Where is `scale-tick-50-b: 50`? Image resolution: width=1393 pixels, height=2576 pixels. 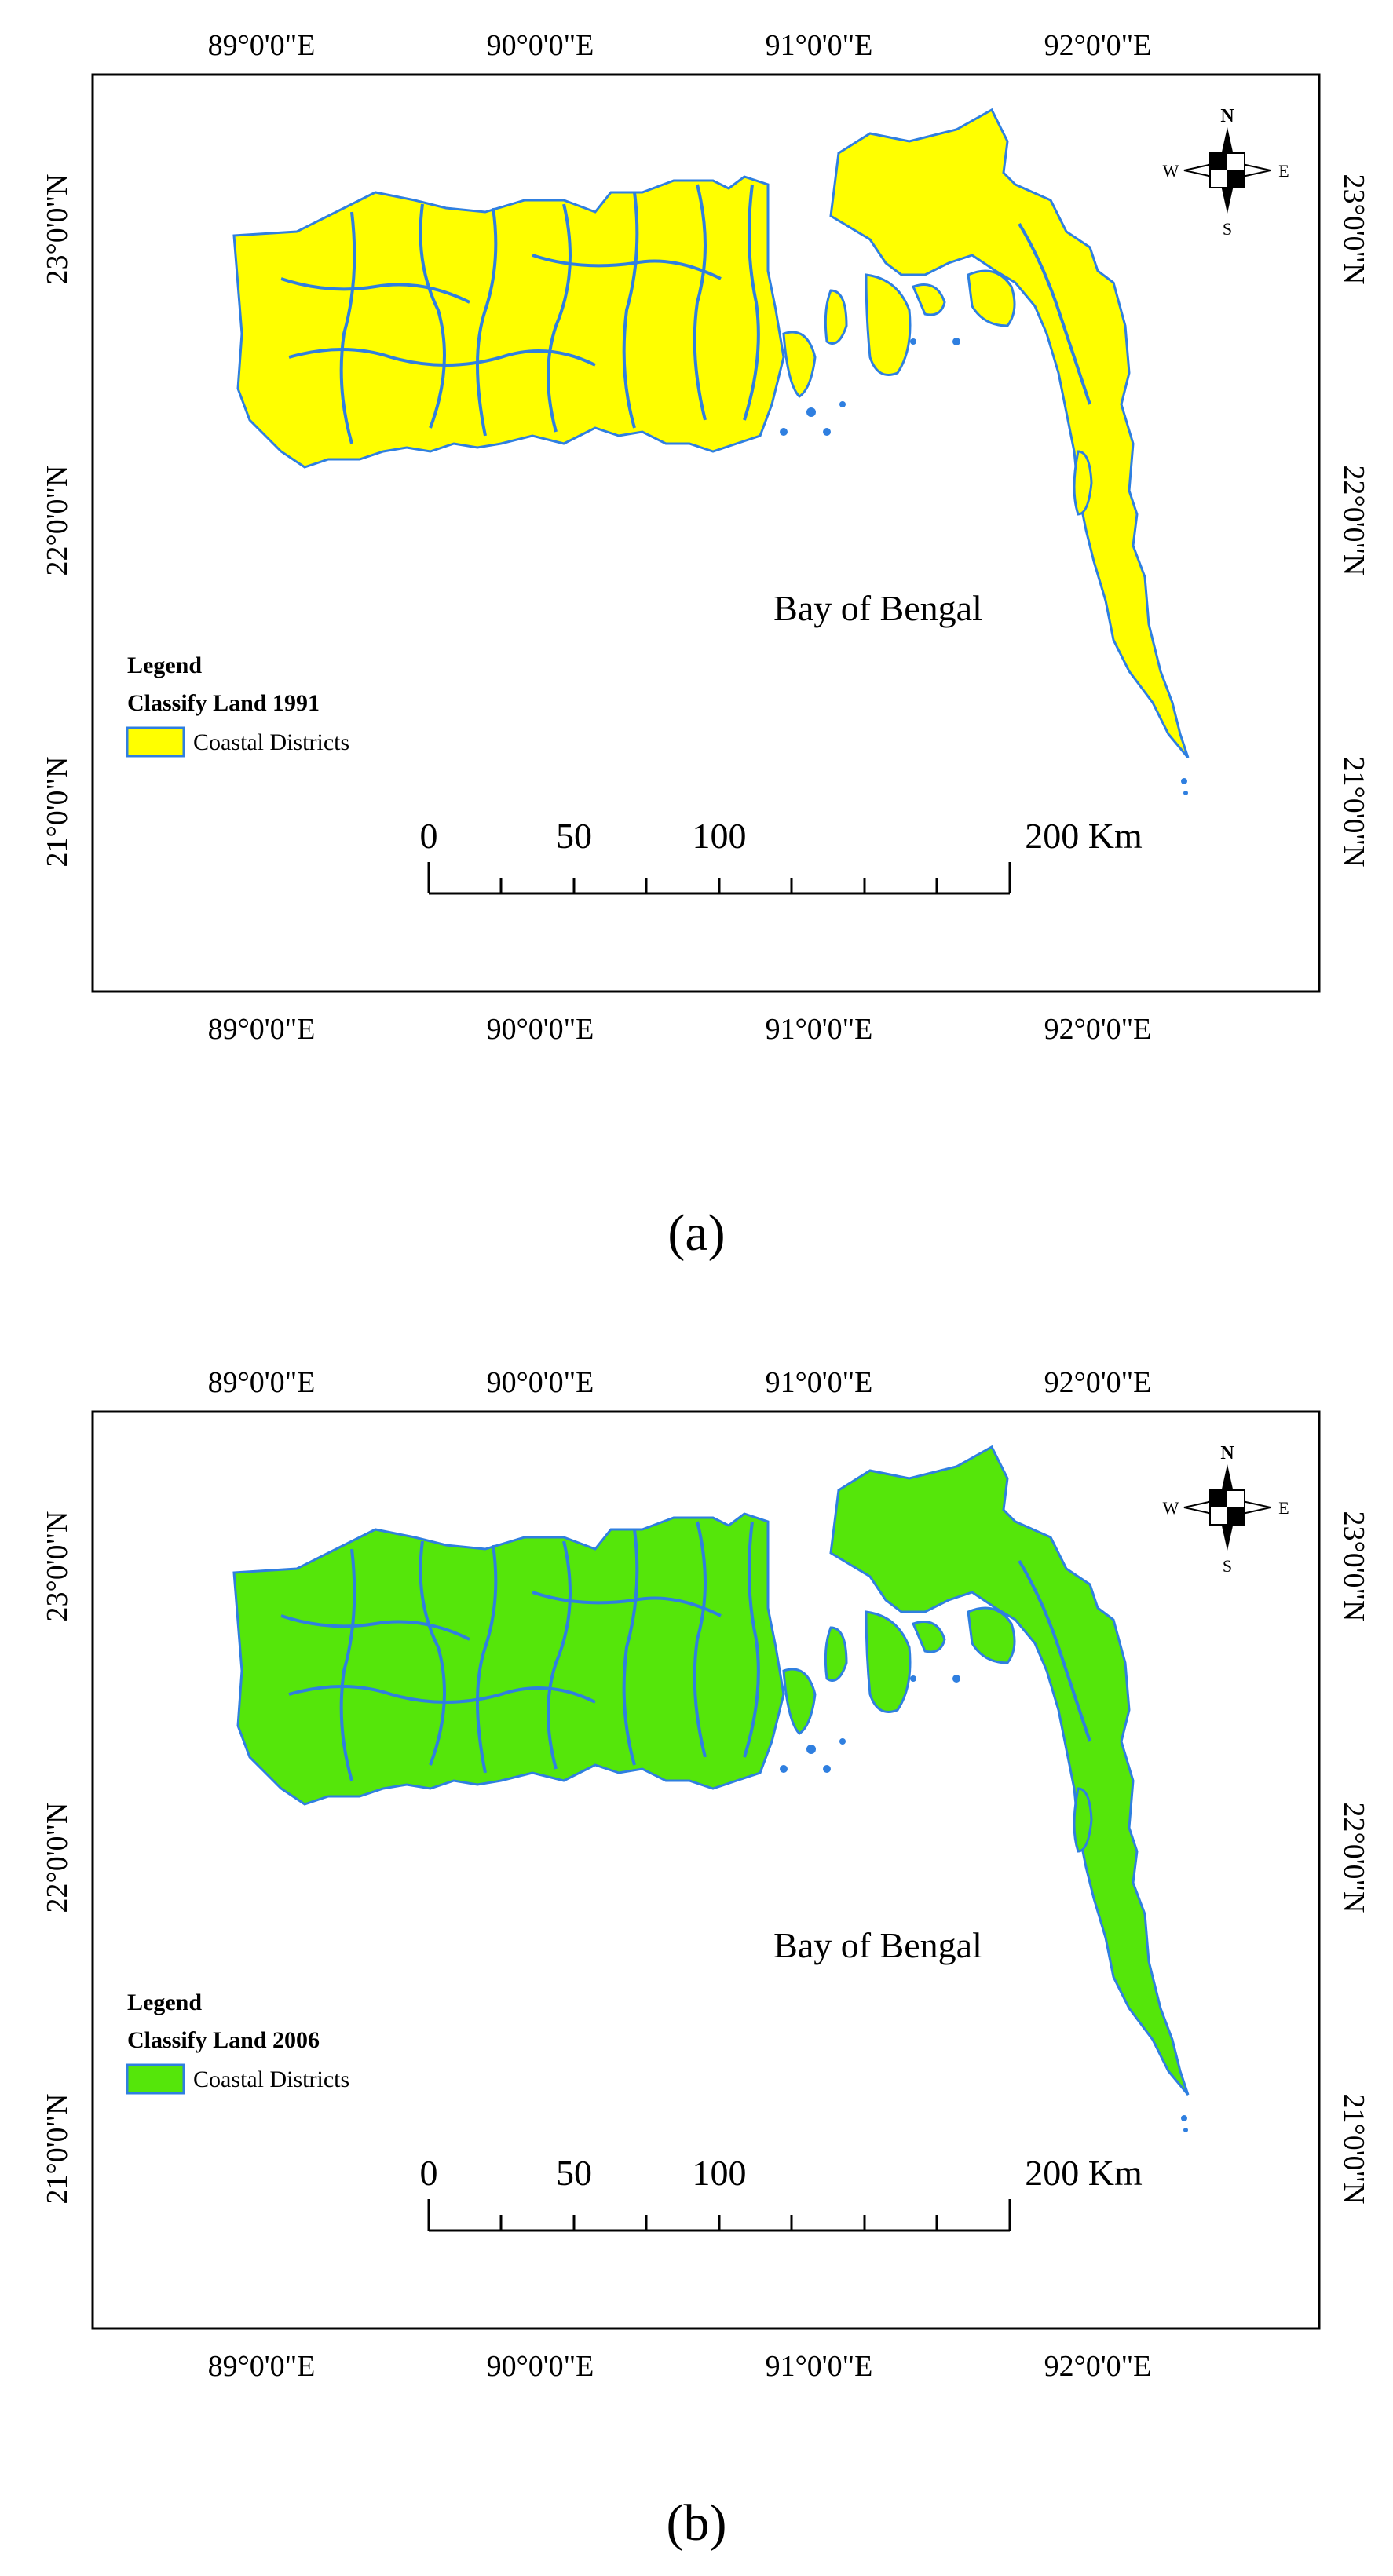
scale-tick-50-b: 50 is located at coordinates (574, 2173).